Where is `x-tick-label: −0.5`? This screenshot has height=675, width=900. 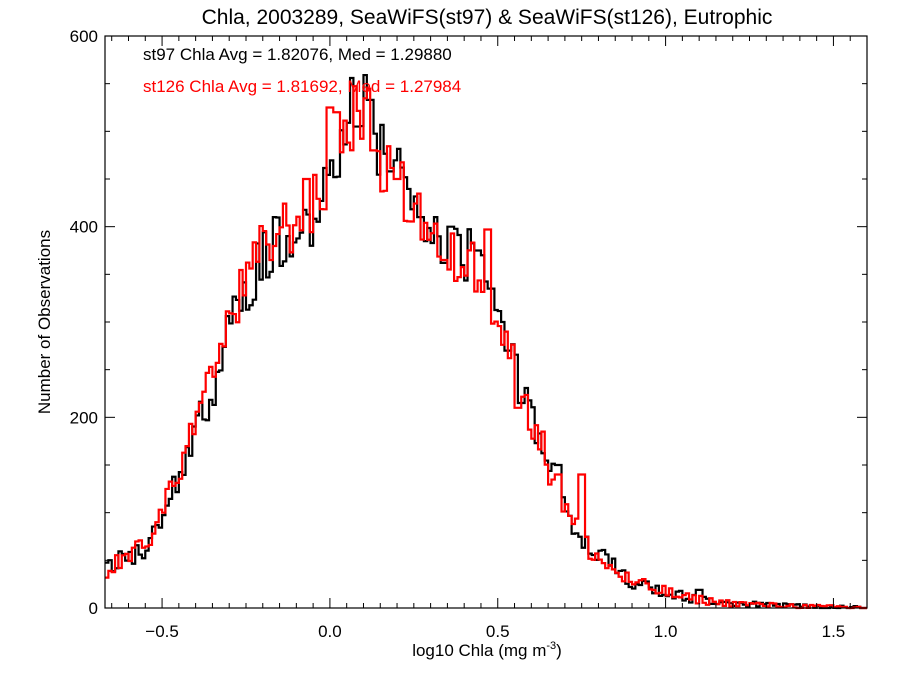 x-tick-label: −0.5 is located at coordinates (162, 631).